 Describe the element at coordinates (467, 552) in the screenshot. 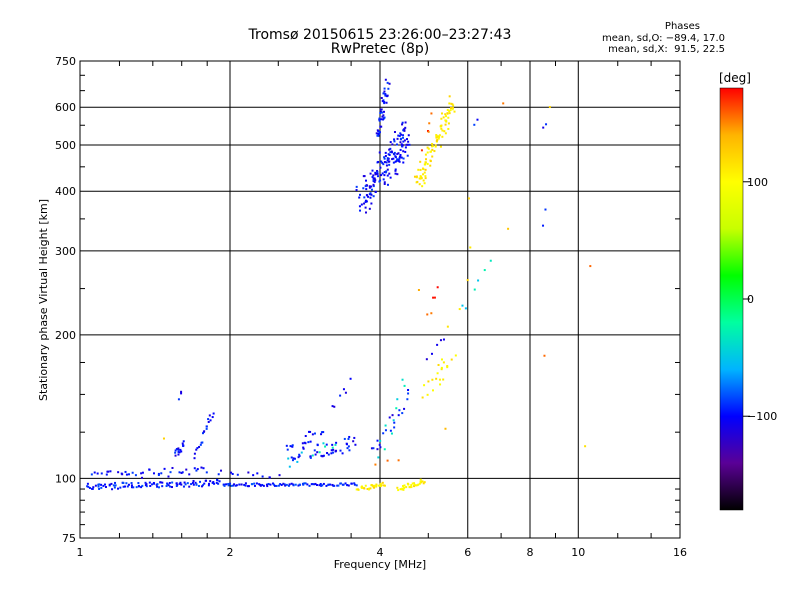

I see `x-tick-label: 6` at that location.